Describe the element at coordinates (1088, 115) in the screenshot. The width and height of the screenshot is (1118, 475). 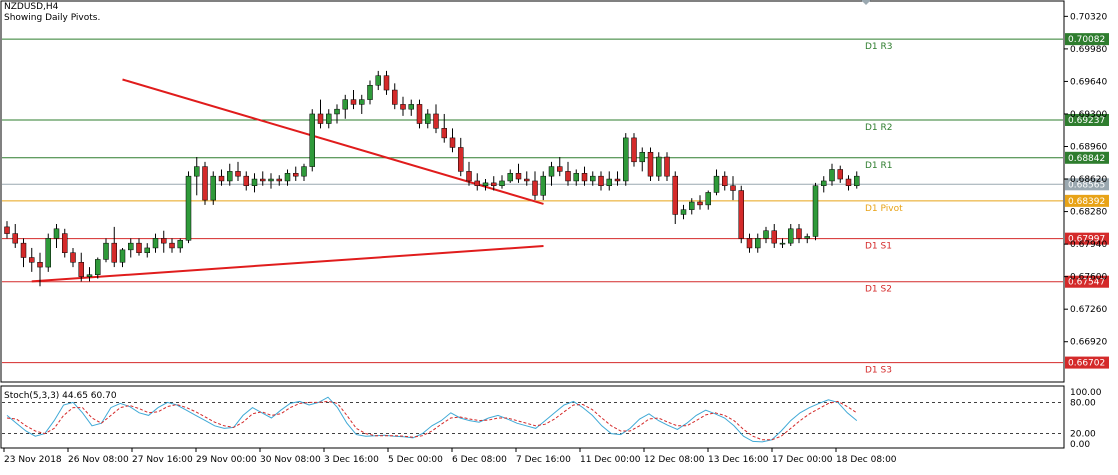
I see `price-tick-label: 0.69300` at that location.